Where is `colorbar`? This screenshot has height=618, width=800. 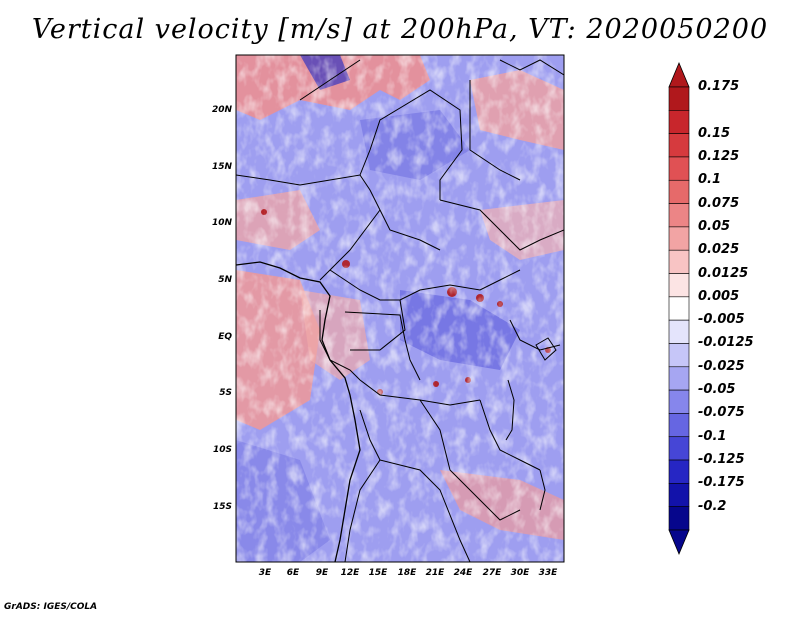
colorbar is located at coordinates (679, 308).